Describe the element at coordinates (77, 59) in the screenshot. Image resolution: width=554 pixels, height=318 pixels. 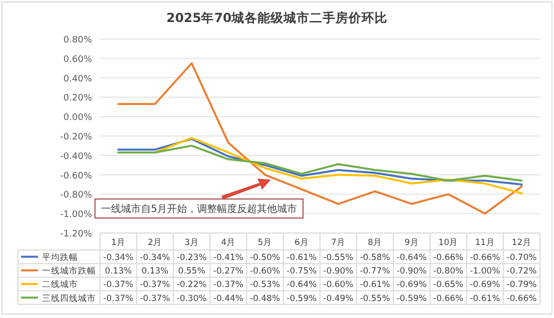
I see `y-tick-label: 0.60%` at that location.